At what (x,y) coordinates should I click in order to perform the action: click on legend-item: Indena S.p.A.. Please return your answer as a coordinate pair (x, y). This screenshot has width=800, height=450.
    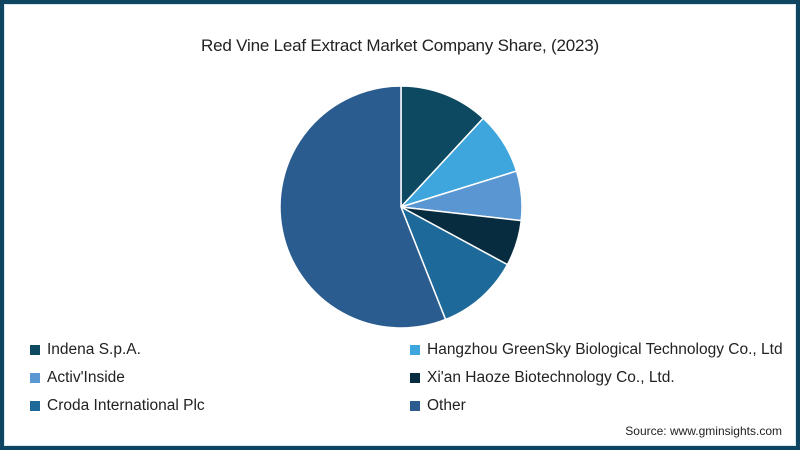
    Looking at the image, I should click on (85, 350).